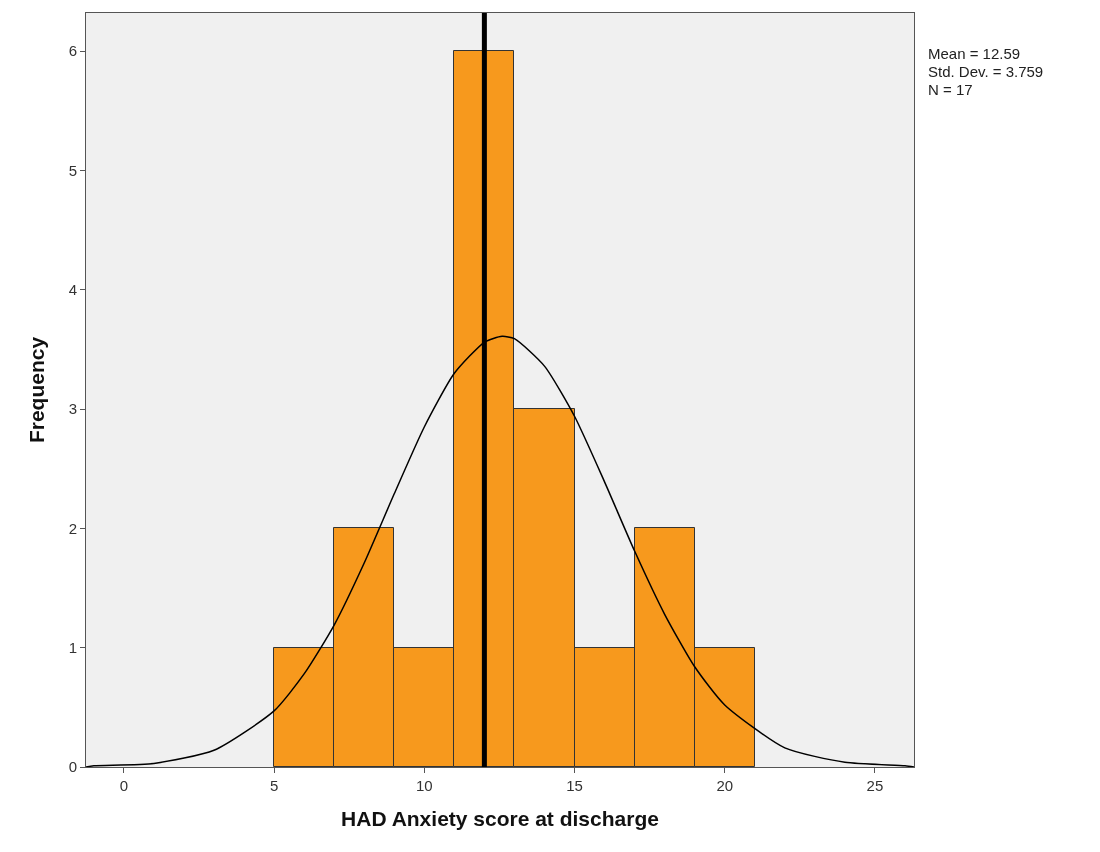 Image resolution: width=1100 pixels, height=852 pixels. What do you see at coordinates (72, 170) in the screenshot?
I see `y-tick-label: 5` at bounding box center [72, 170].